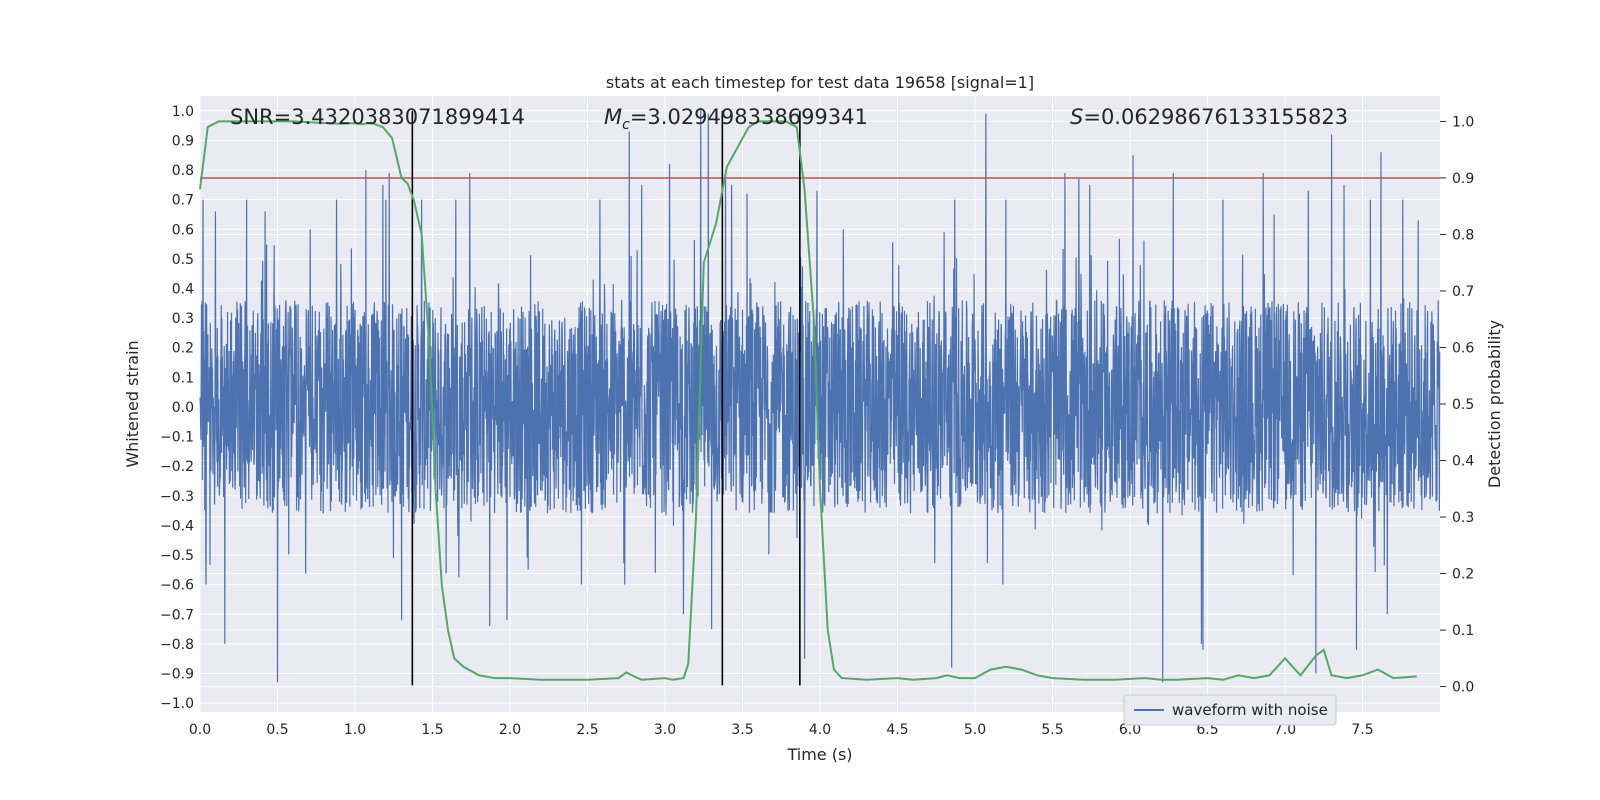 Image resolution: width=1600 pixels, height=800 pixels. I want to click on x-tick-label: 7.5, so click(1362, 730).